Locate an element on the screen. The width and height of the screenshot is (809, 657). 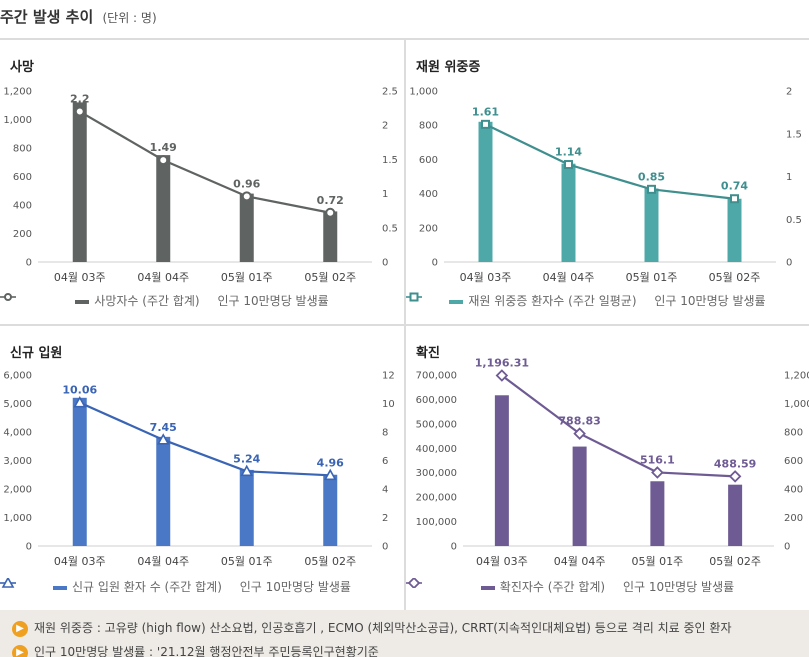
chart-legend: 확진자수 (주간 합계) 인구 10만명당 발생률 is located at coordinates (607, 586).